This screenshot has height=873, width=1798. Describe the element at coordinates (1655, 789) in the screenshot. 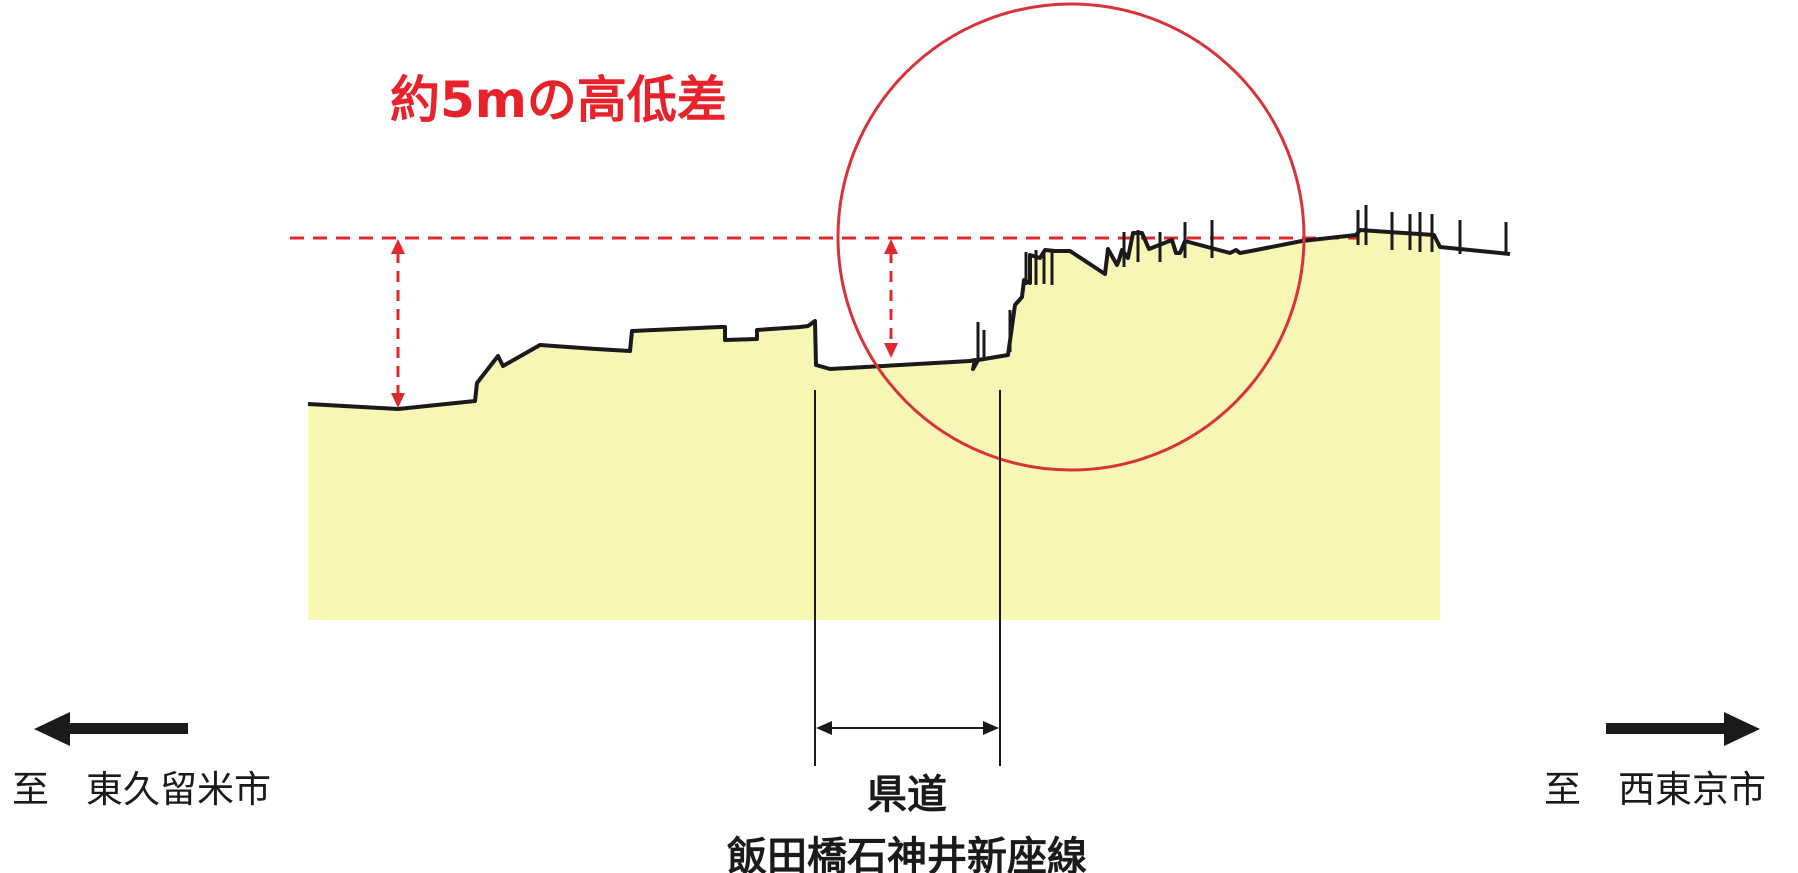

I see `right-direction-label: 至 西東京市` at that location.